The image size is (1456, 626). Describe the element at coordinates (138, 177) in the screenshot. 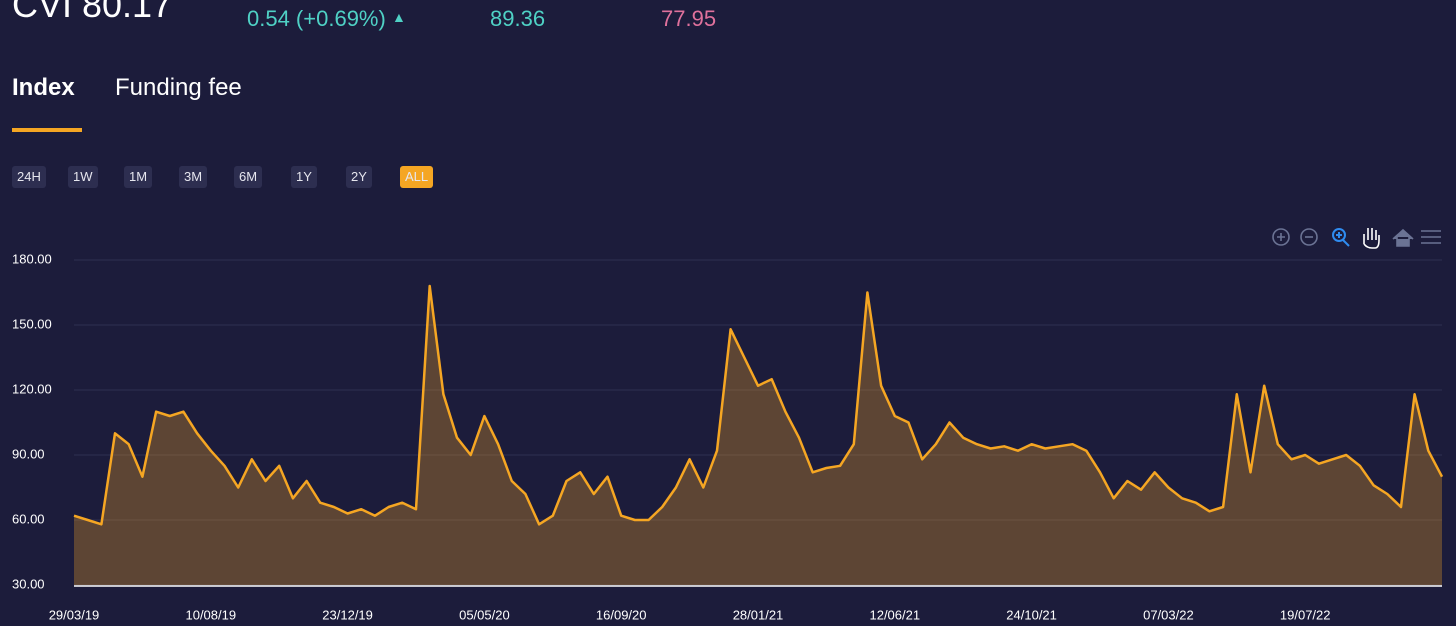

I see `range-button: 1M` at that location.